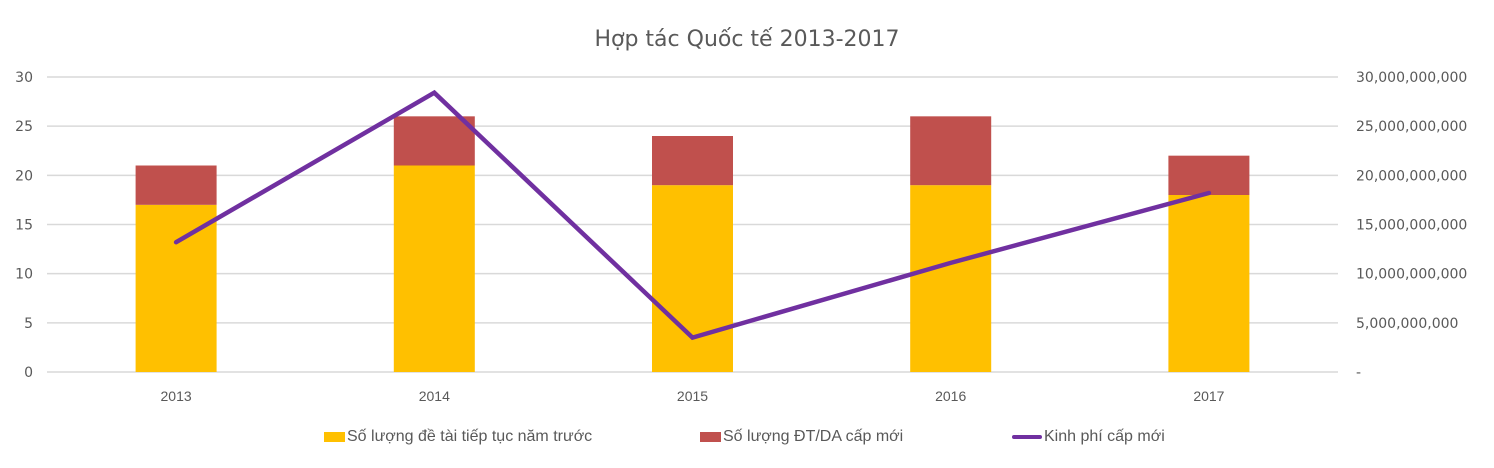 This screenshot has width=1494, height=468. Describe the element at coordinates (1209, 283) in the screenshot. I see `bar-segment-continued-2017` at that location.